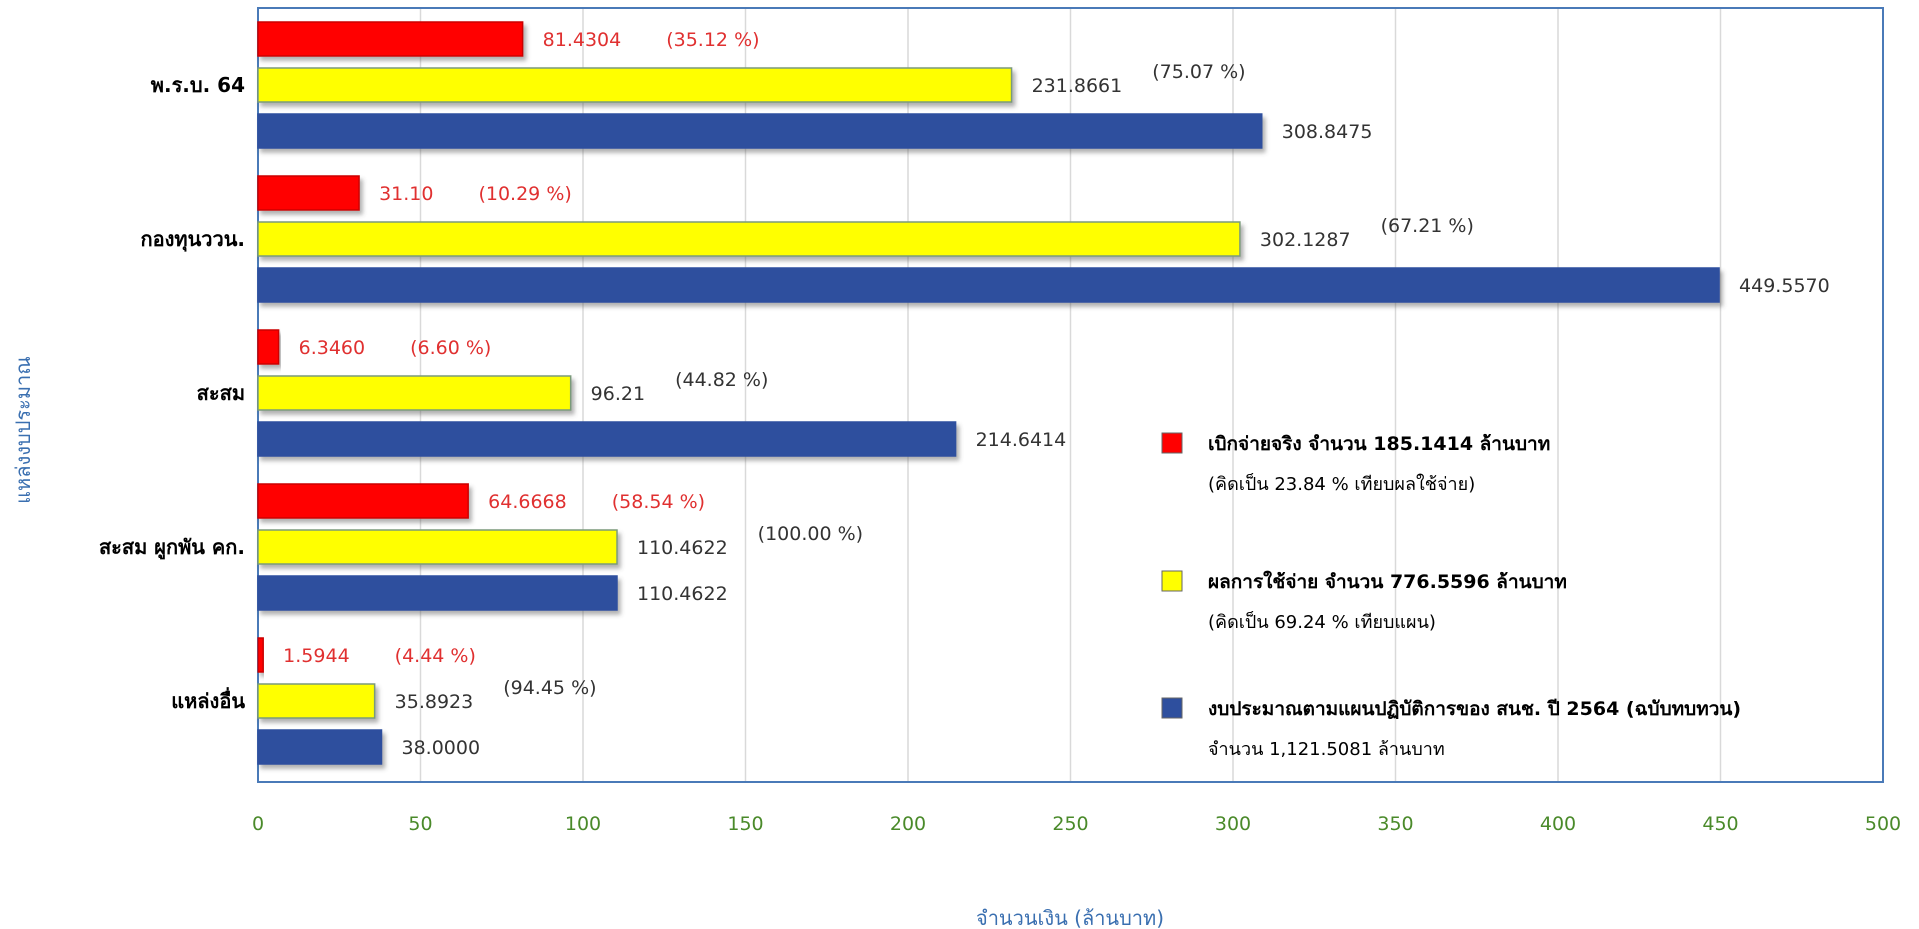  Describe the element at coordinates (221, 393) in the screenshot. I see `category-label: สะสม` at that location.